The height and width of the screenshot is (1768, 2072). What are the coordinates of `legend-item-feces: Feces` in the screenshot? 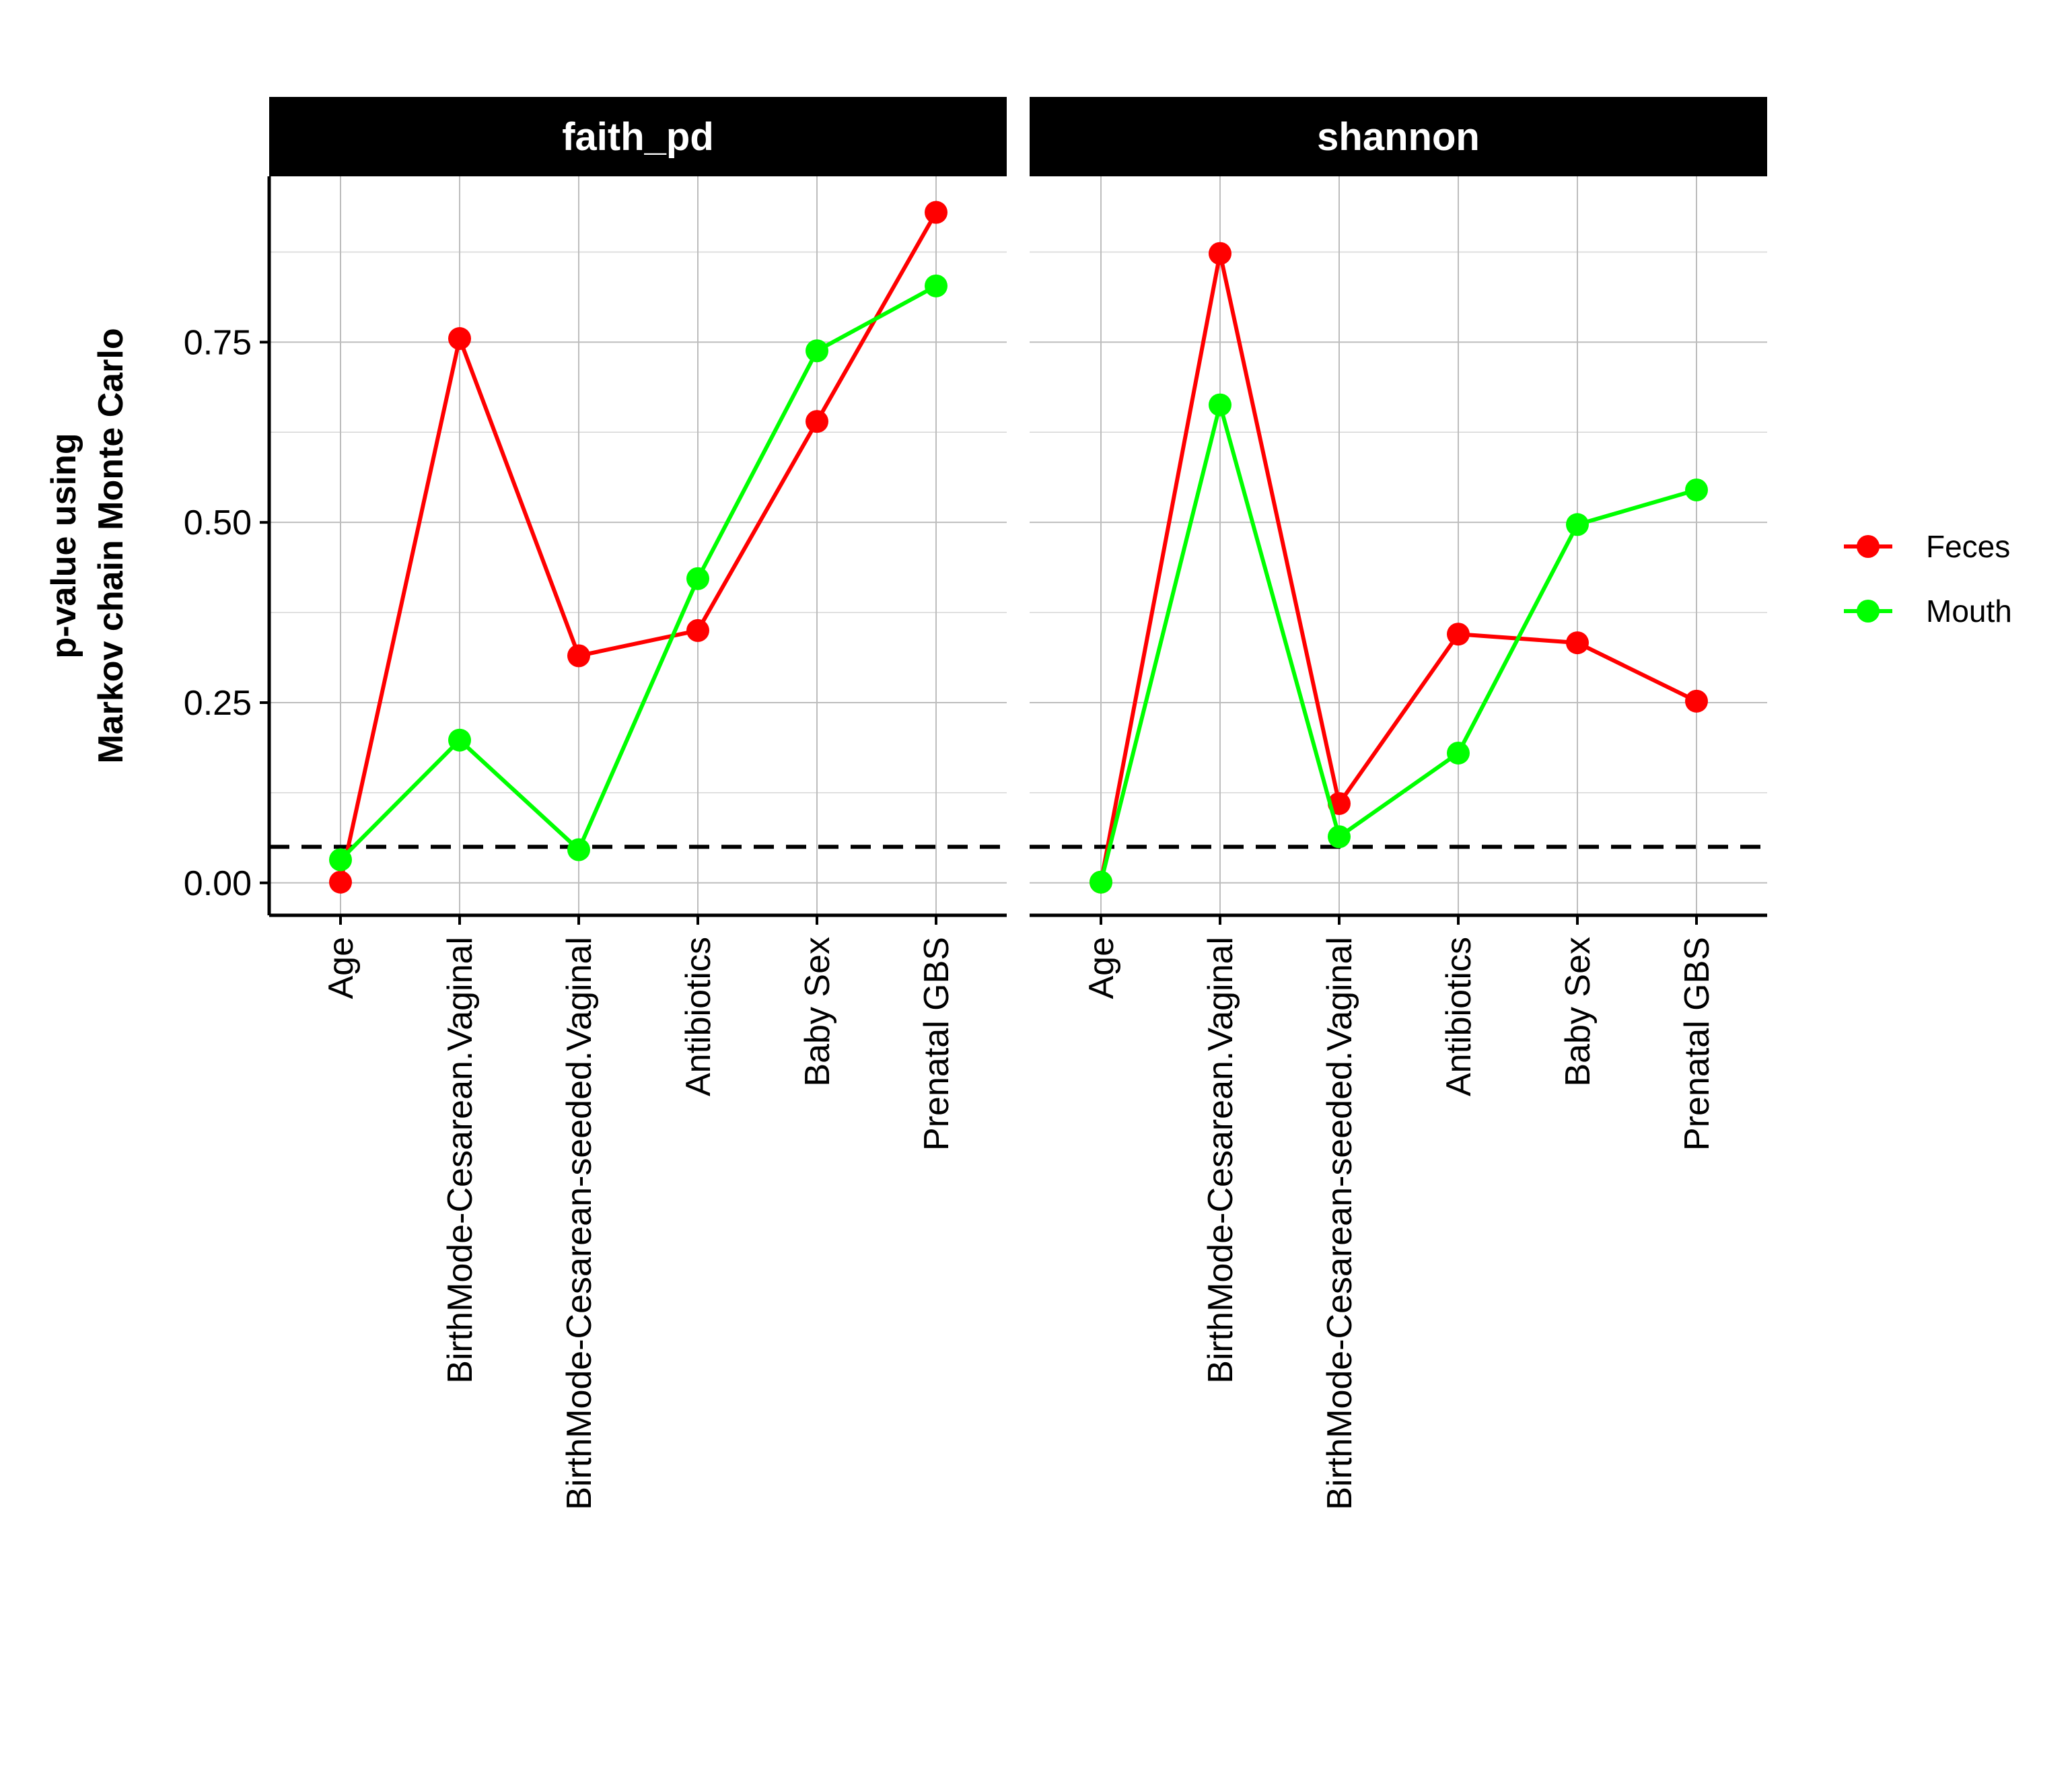 It's located at (1927, 547).